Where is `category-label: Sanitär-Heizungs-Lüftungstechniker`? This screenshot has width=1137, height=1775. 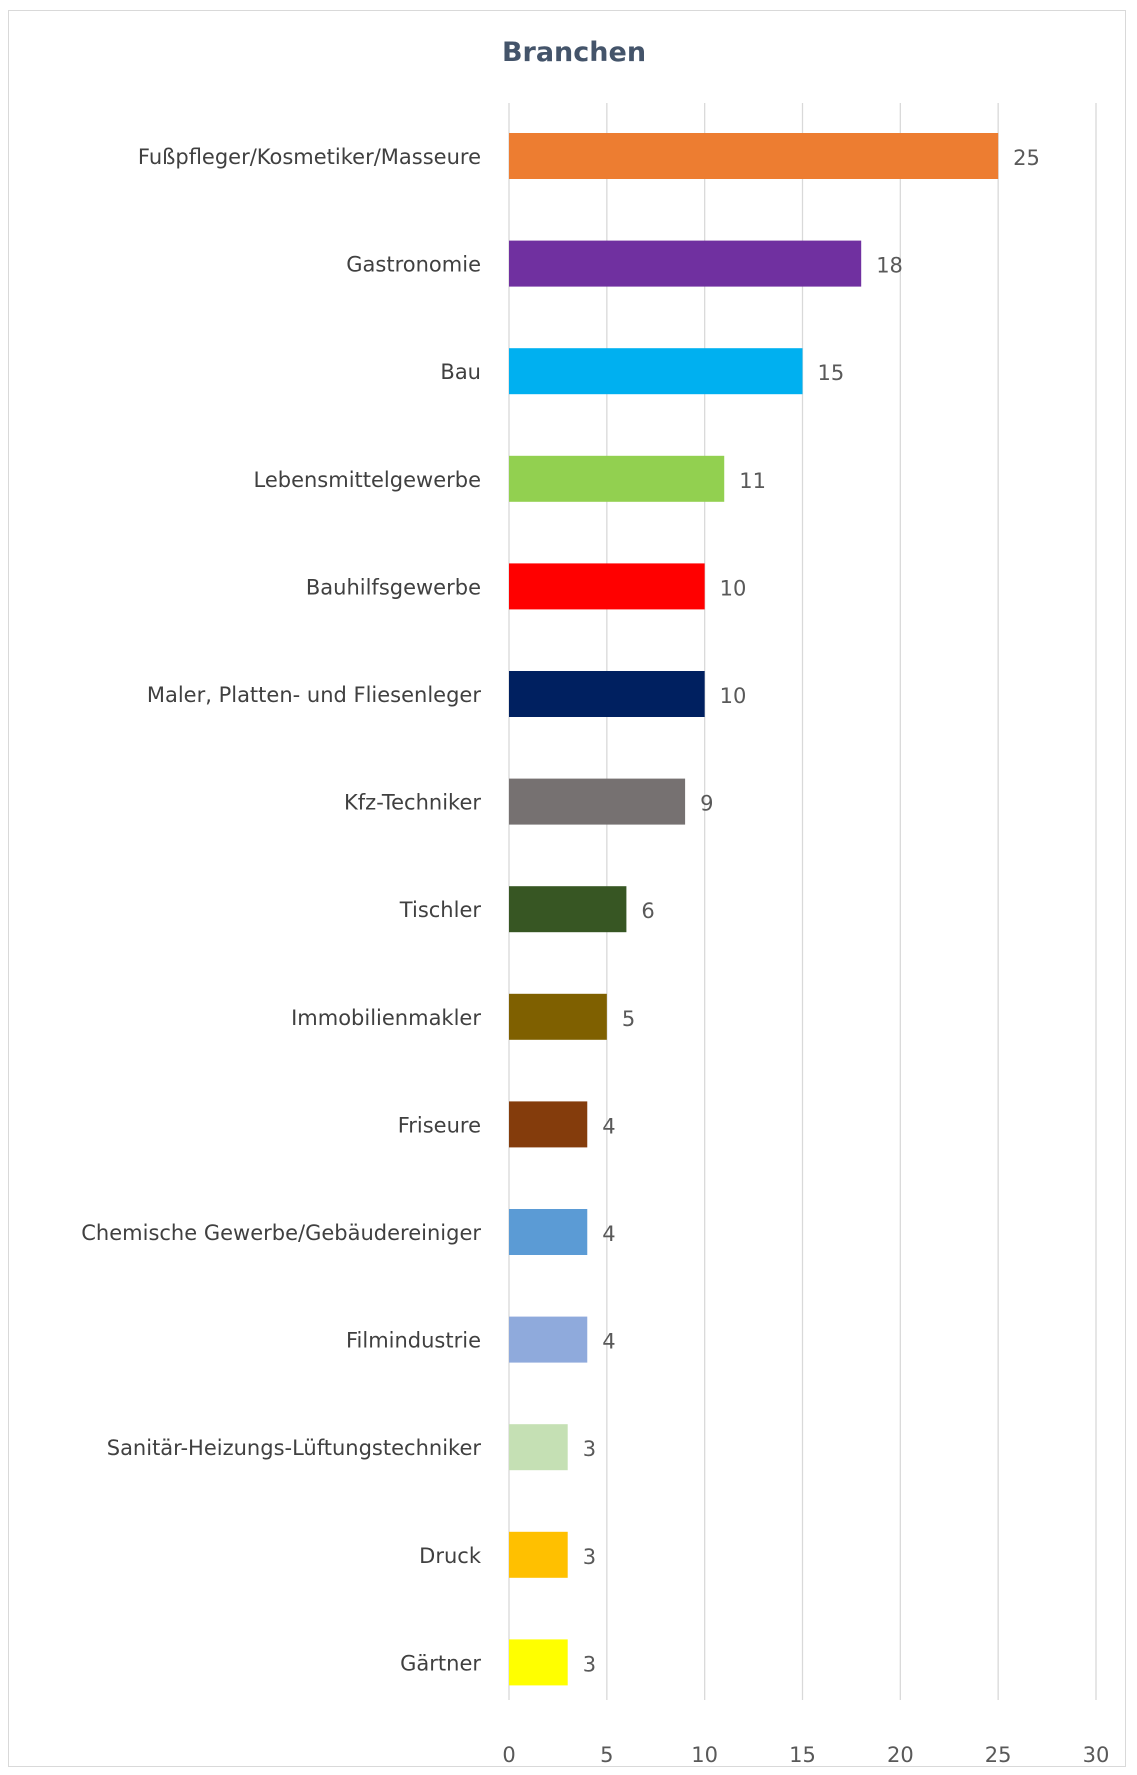
category-label: Sanitär-Heizungs-Lüftungstechniker is located at coordinates (294, 1448).